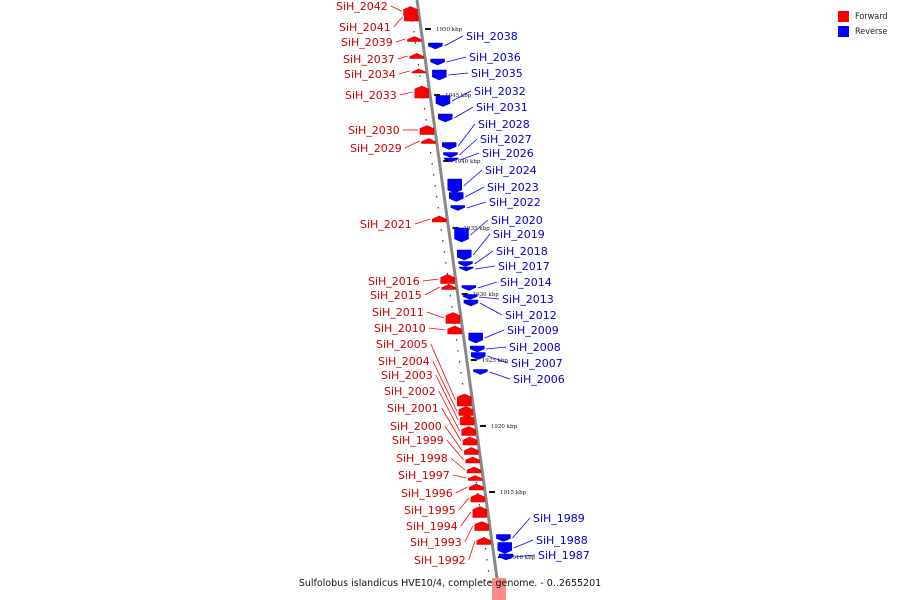  I want to click on scale-tick-label: 1910 kbp, so click(522, 558).